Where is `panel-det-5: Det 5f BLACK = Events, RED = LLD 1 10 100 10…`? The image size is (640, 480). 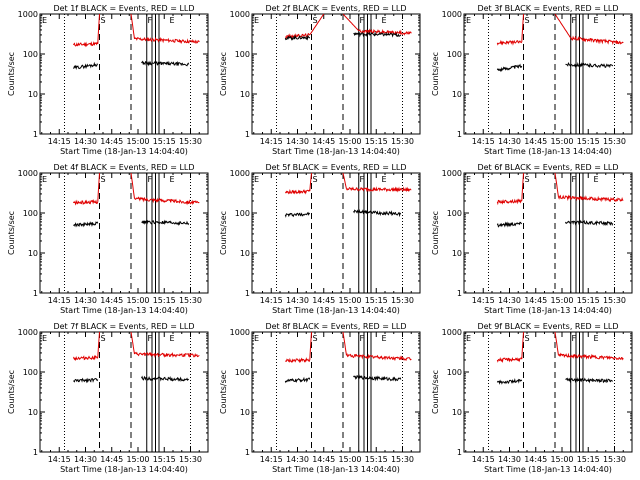 panel-det-5: Det 5f BLACK = Events, RED = LLD 1 10 100 10… is located at coordinates (320, 239).